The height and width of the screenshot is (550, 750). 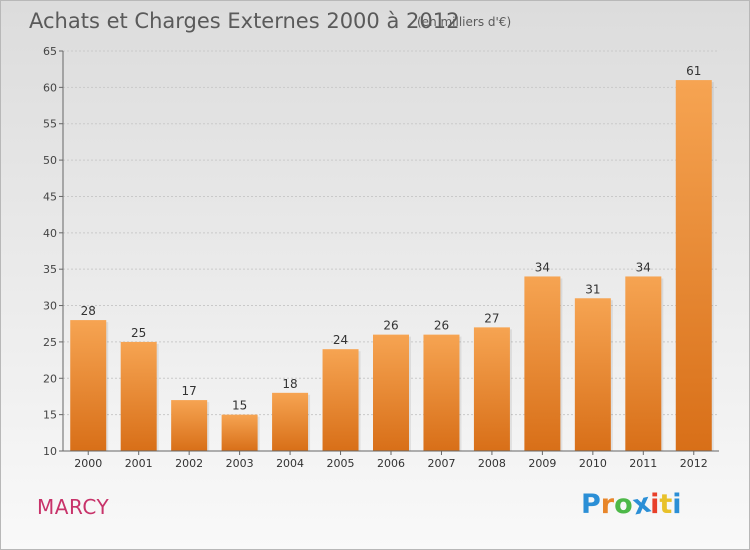 What do you see at coordinates (441, 463) in the screenshot?
I see `x-tick-label: 2007` at bounding box center [441, 463].